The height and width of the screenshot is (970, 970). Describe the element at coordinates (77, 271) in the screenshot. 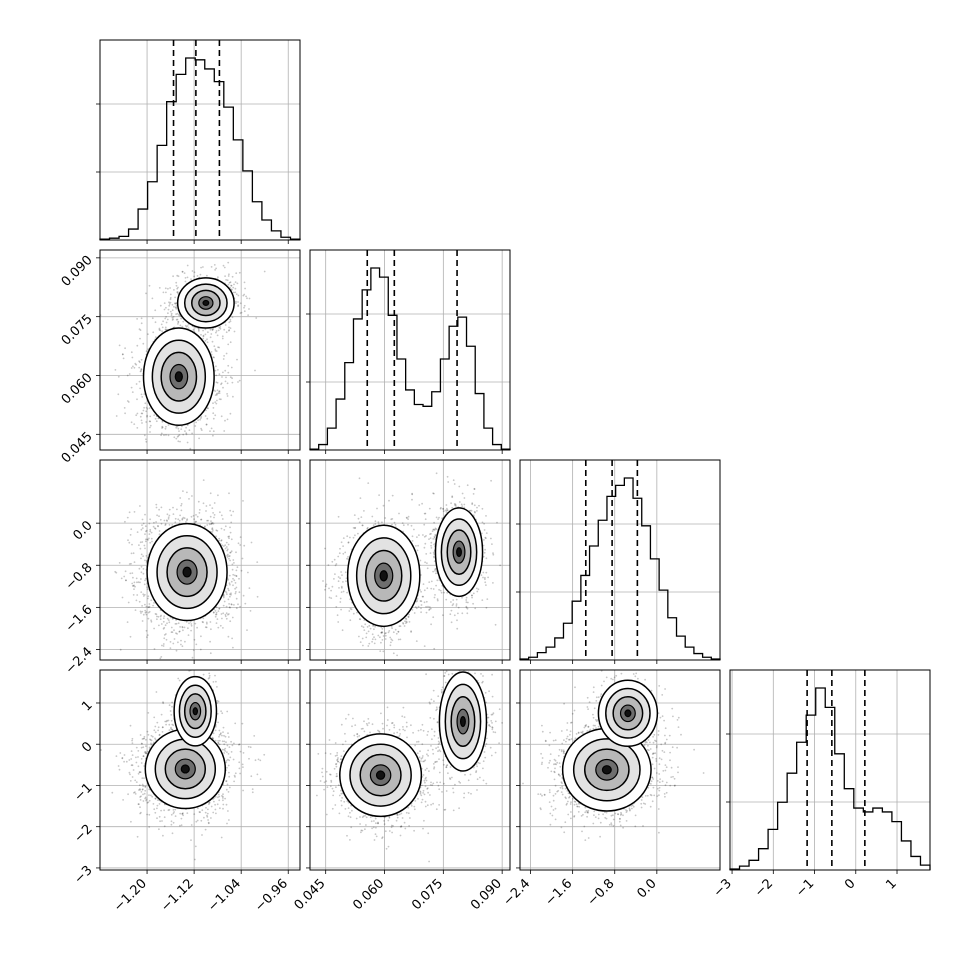

I see `y-tick-label: 0.090` at that location.